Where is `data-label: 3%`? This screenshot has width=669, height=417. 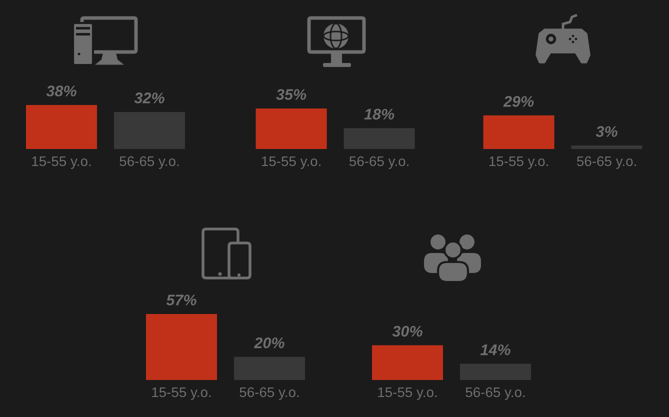 data-label: 3% is located at coordinates (607, 131).